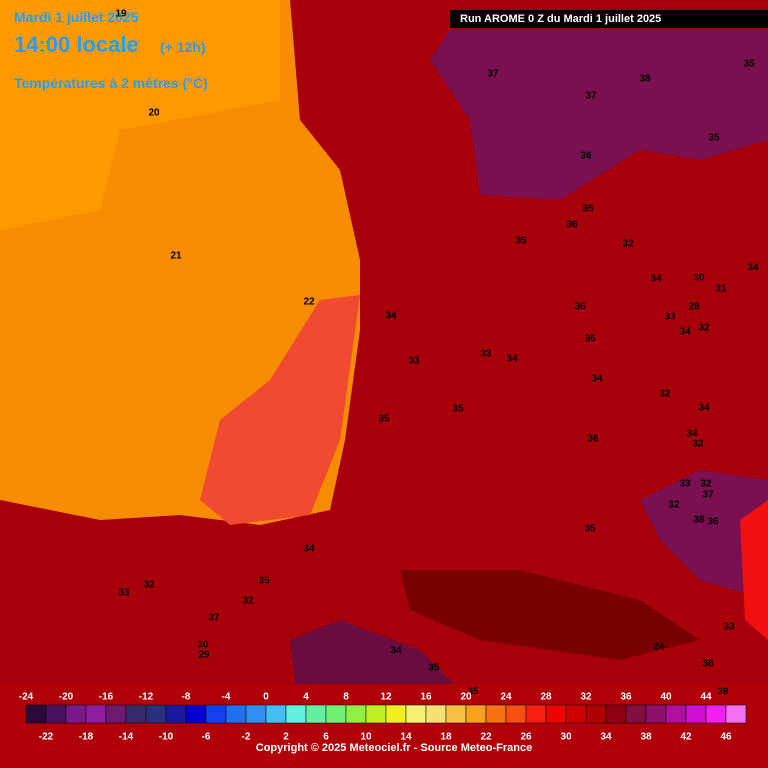 This screenshot has width=768, height=768. Describe the element at coordinates (46, 737) in the screenshot. I see `scale-label: -22` at that location.